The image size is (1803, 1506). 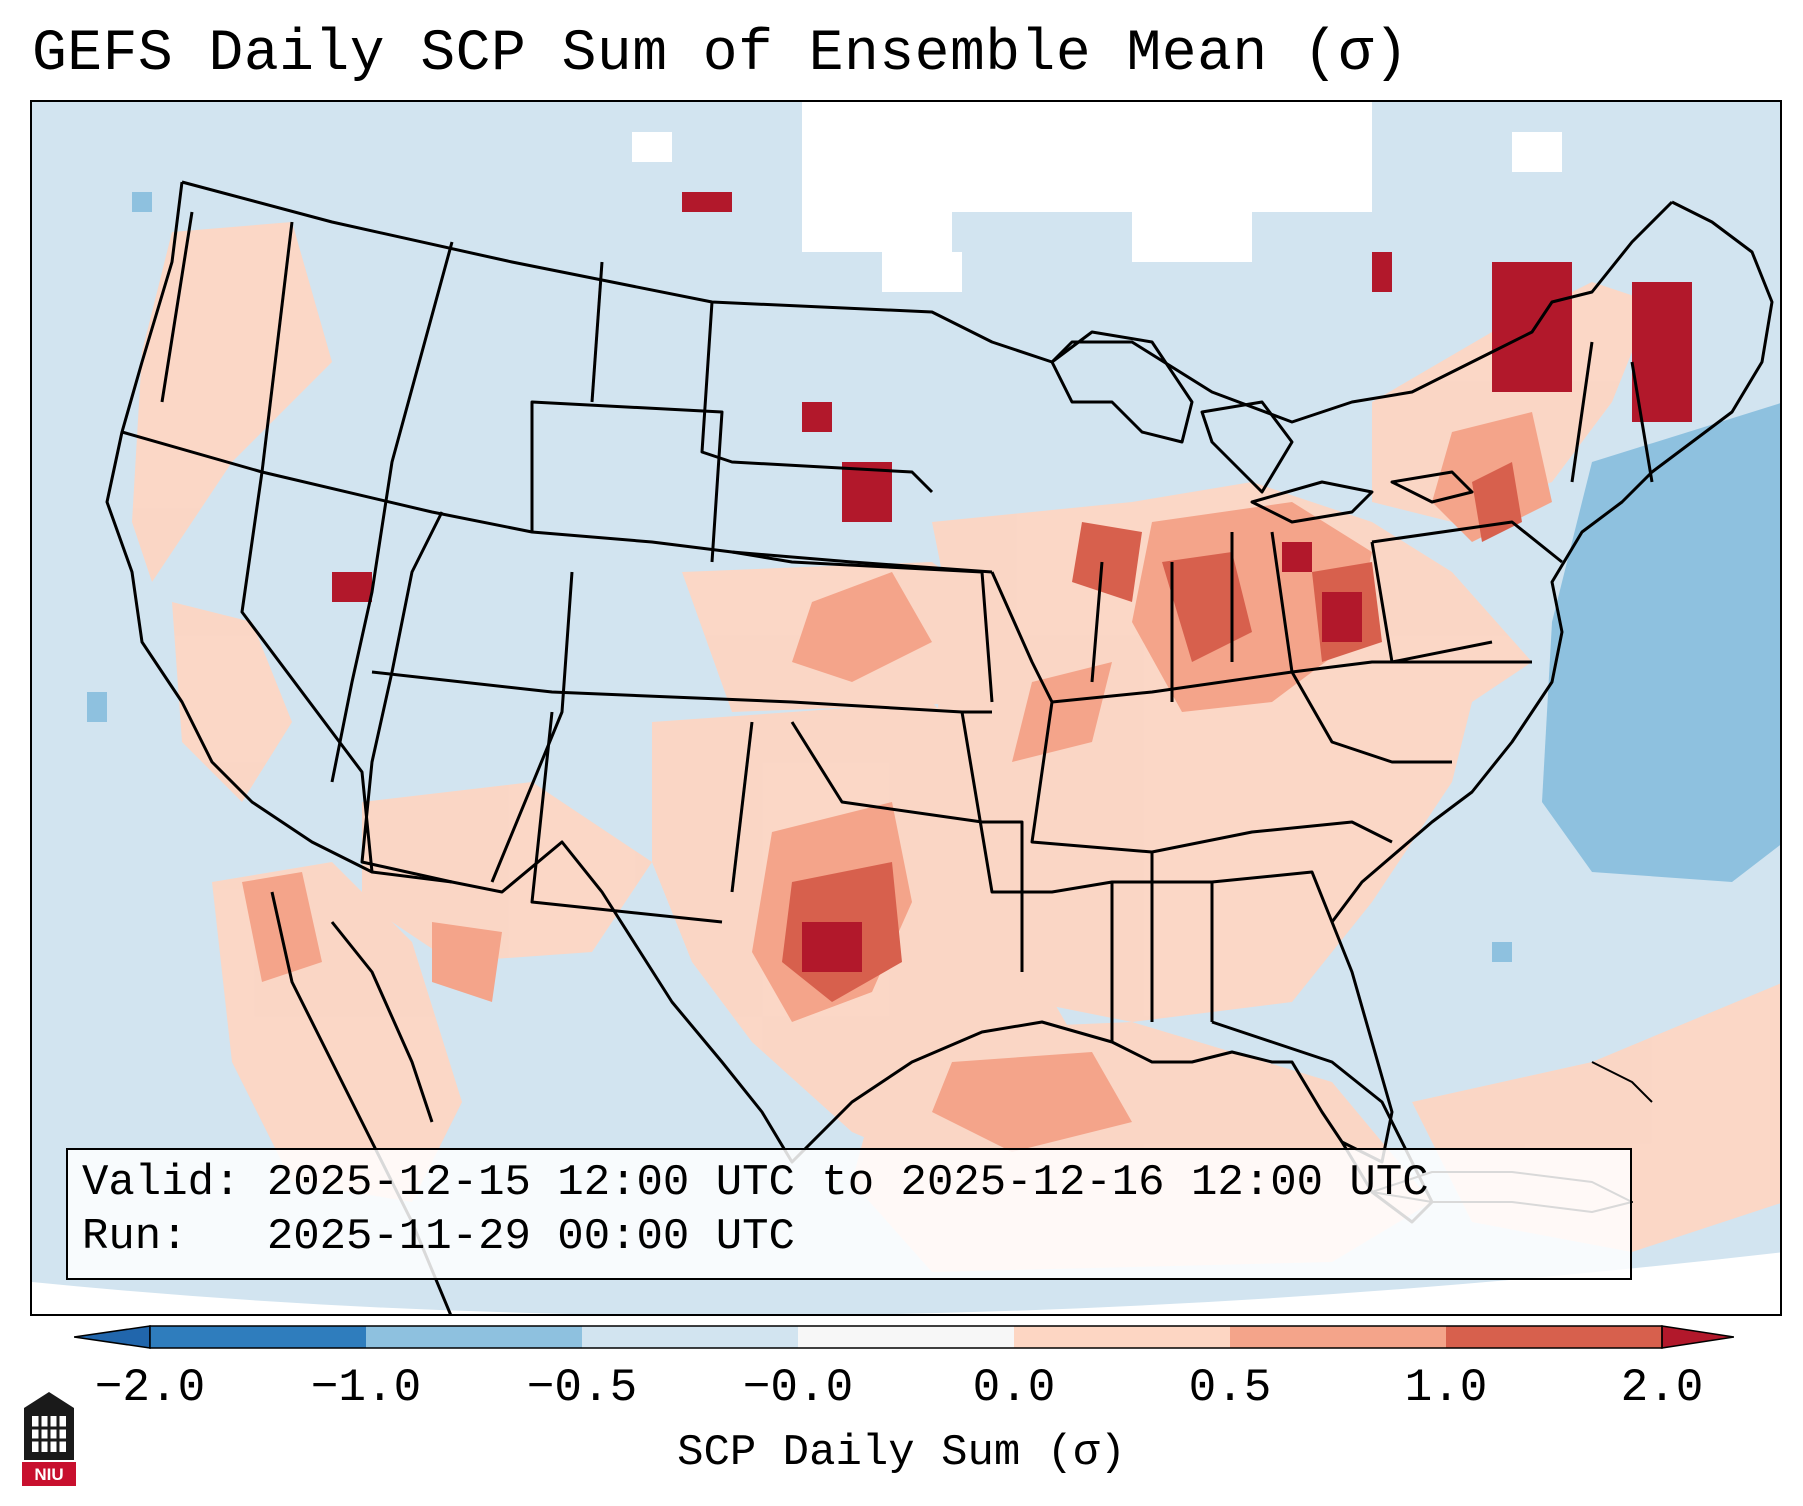 I want to click on colorbar, so click(x=904, y=1337).